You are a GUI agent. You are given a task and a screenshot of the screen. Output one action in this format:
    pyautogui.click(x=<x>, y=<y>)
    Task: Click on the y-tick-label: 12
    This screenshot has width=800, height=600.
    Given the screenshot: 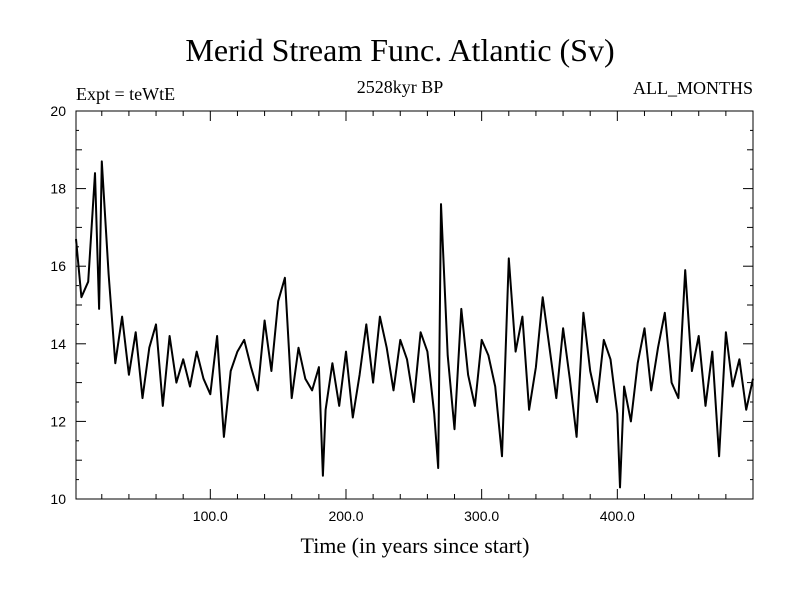 What is the action you would take?
    pyautogui.click(x=58, y=421)
    